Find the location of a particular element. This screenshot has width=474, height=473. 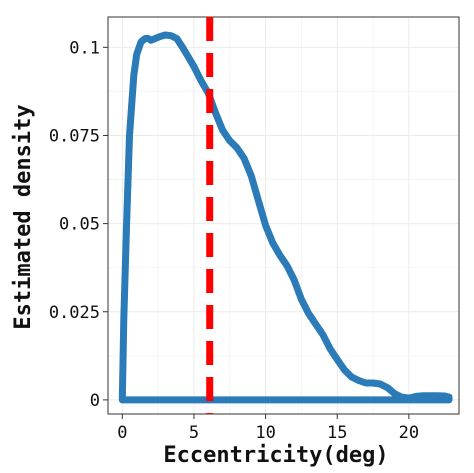

y-axis-title: Estimated density is located at coordinates (23, 216).